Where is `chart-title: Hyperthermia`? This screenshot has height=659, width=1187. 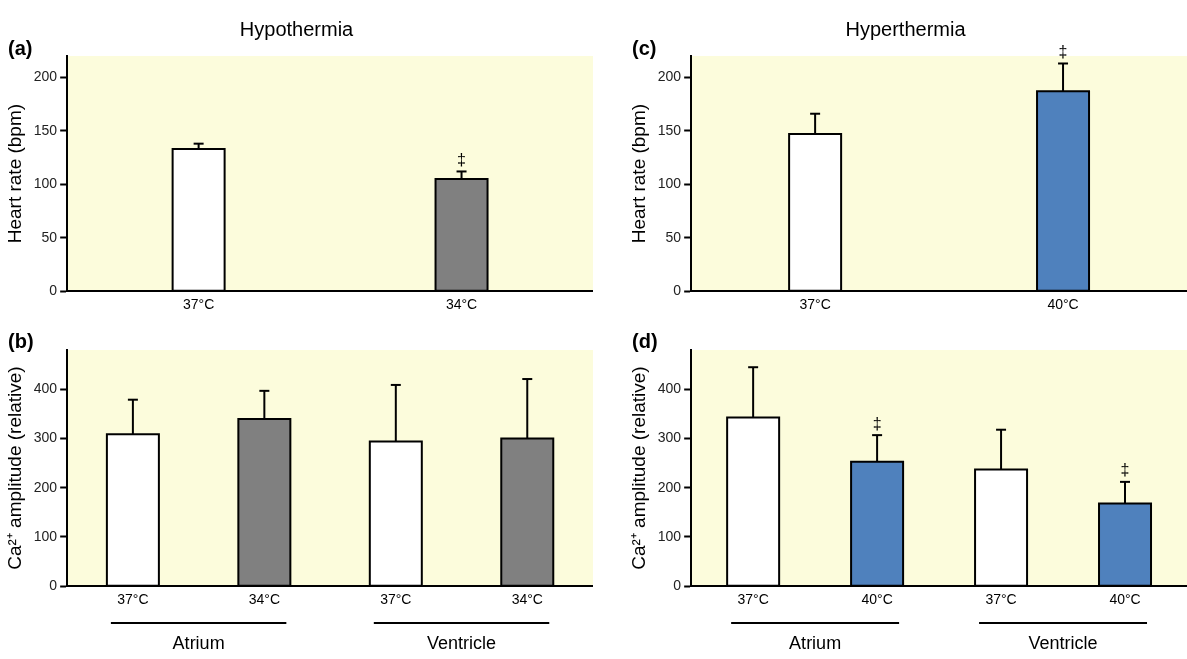
chart-title: Hyperthermia is located at coordinates (906, 28).